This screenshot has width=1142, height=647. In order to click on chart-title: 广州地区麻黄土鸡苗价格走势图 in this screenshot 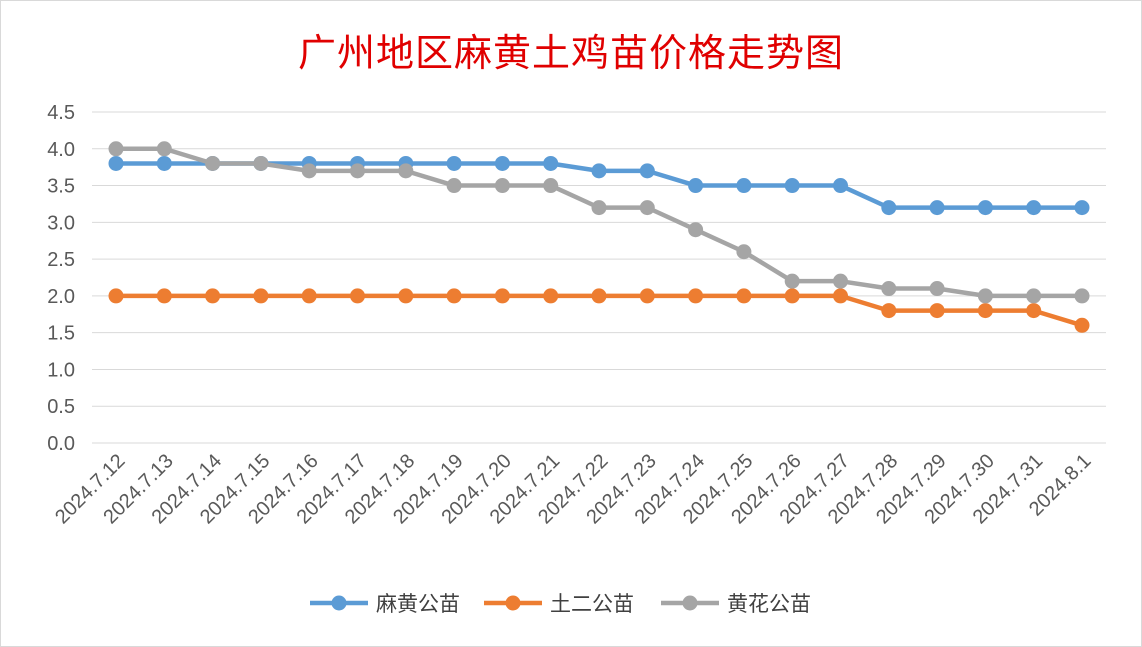, I will do `click(570, 53)`.